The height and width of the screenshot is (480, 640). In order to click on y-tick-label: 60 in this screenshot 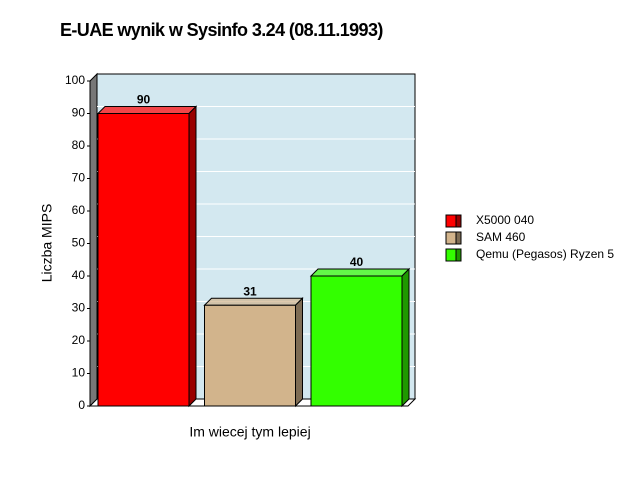, I will do `click(79, 210)`.